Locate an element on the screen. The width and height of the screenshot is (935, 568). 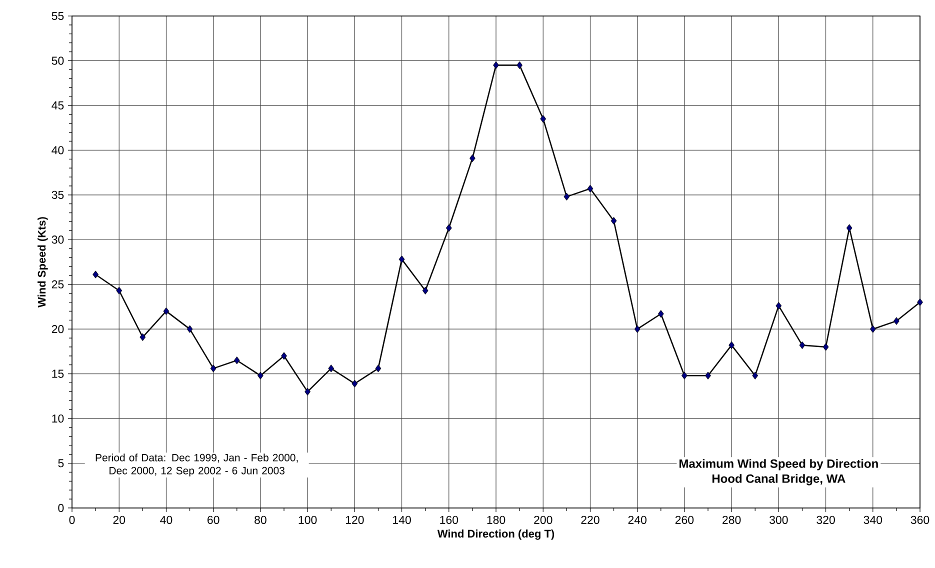
x-tick-label: 0 is located at coordinates (72, 520).